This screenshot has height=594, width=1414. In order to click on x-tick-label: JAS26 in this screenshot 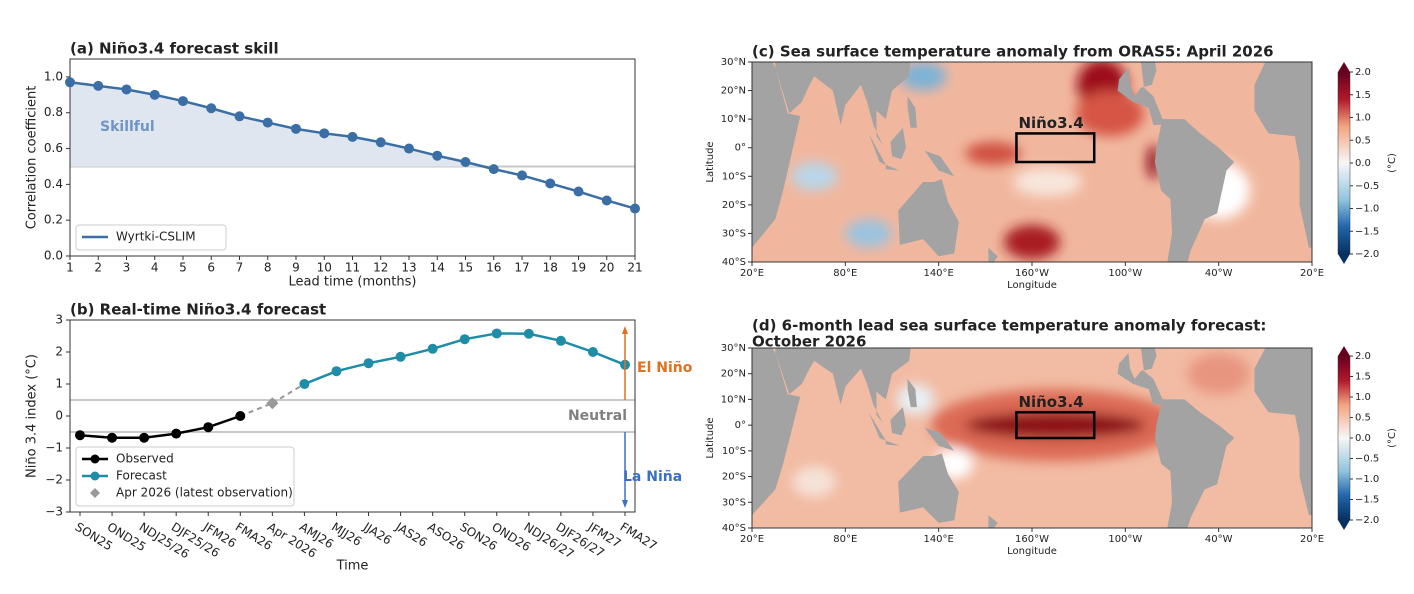, I will do `click(410, 534)`.